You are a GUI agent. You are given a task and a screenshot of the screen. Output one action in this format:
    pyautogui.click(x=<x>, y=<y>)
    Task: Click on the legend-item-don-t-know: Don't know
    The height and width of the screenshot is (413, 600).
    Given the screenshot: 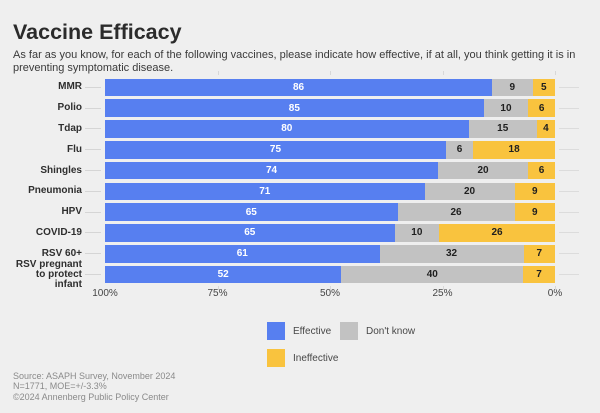 What is the action you would take?
    pyautogui.click(x=405, y=331)
    